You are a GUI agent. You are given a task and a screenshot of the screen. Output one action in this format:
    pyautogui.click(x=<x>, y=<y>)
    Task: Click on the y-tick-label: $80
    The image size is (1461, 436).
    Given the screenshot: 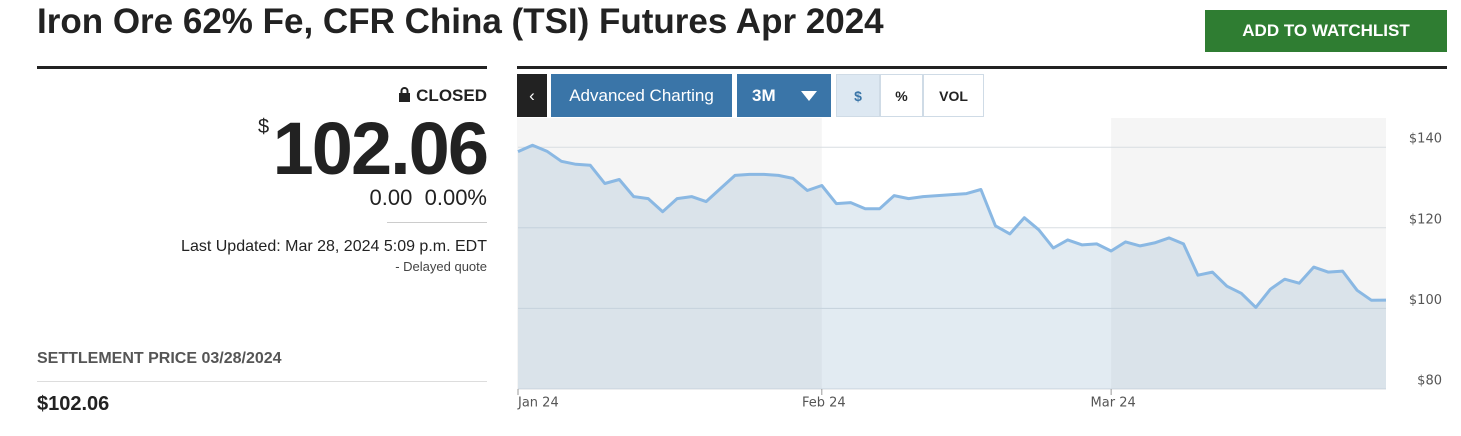 What is the action you would take?
    pyautogui.click(x=1429, y=381)
    